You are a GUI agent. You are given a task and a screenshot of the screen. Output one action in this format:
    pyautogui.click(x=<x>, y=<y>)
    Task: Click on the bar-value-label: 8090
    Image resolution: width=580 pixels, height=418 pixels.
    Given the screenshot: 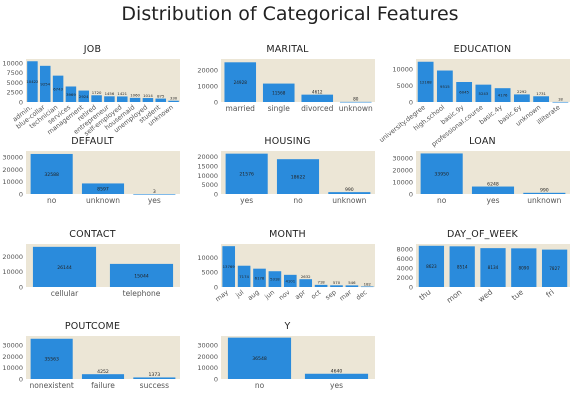 What is the action you would take?
    pyautogui.click(x=523, y=267)
    